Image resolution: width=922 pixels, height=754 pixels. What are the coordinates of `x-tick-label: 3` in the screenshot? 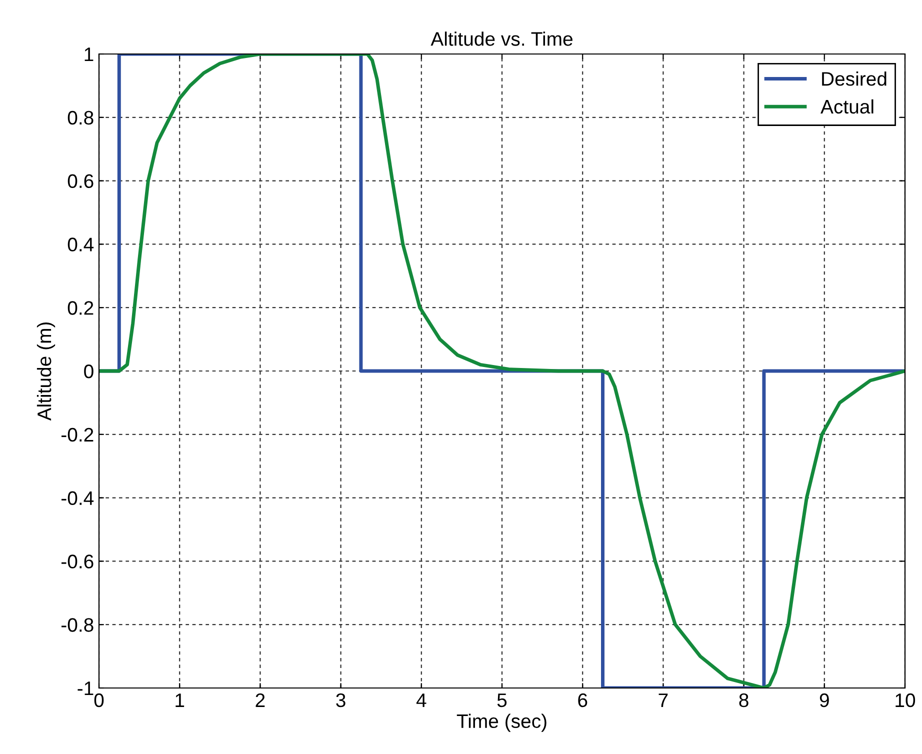 It's located at (341, 700).